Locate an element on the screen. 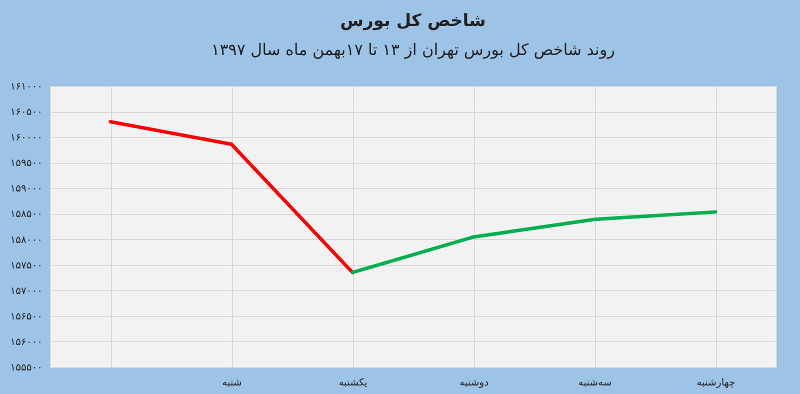 Image resolution: width=800 pixels, height=394 pixels. x-tick-label: دوشنبه is located at coordinates (474, 383).